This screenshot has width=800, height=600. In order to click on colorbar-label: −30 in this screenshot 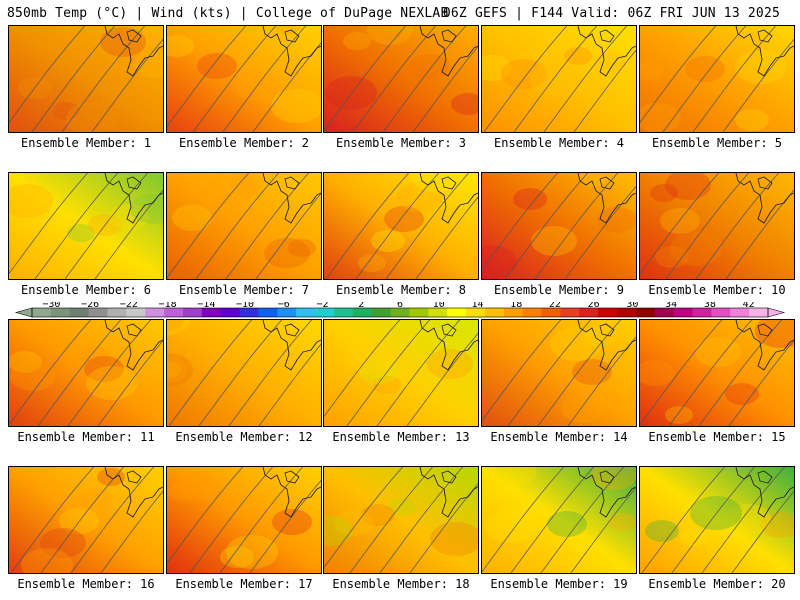, I will do `click(51, 306)`.